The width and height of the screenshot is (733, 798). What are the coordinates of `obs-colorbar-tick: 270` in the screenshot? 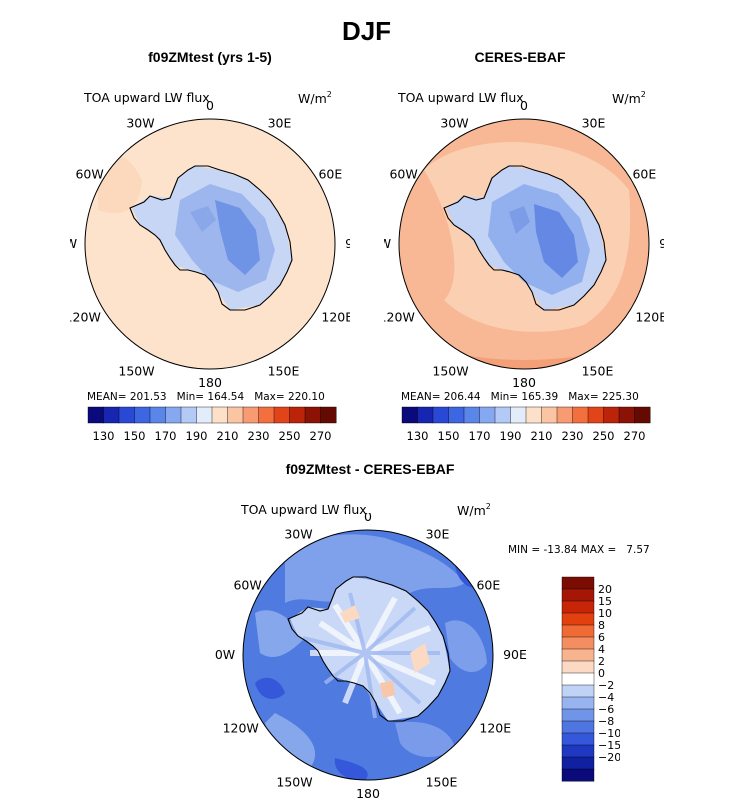 It's located at (635, 436).